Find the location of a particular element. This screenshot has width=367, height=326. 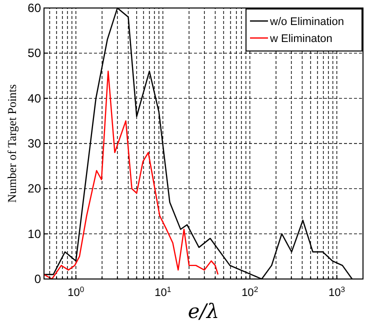

legend-label: w Eliminaton is located at coordinates (300, 39).